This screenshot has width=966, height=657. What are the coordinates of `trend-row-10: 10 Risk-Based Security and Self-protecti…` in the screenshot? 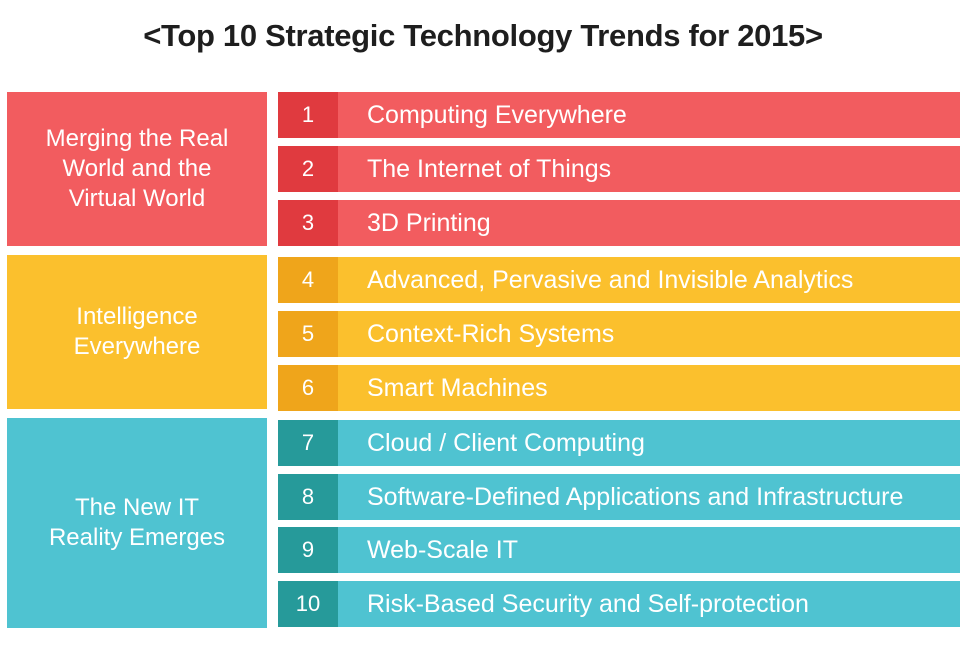 It's located at (619, 604).